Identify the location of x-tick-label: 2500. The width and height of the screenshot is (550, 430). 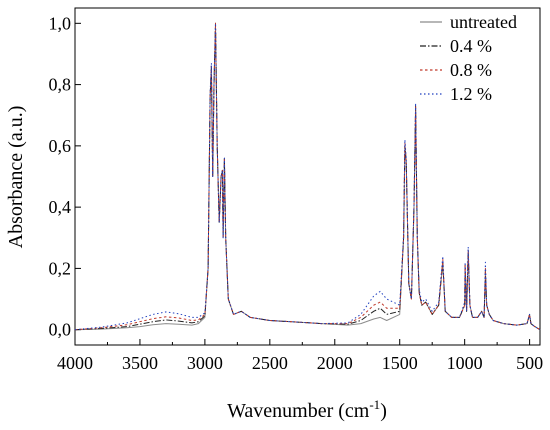
(270, 363).